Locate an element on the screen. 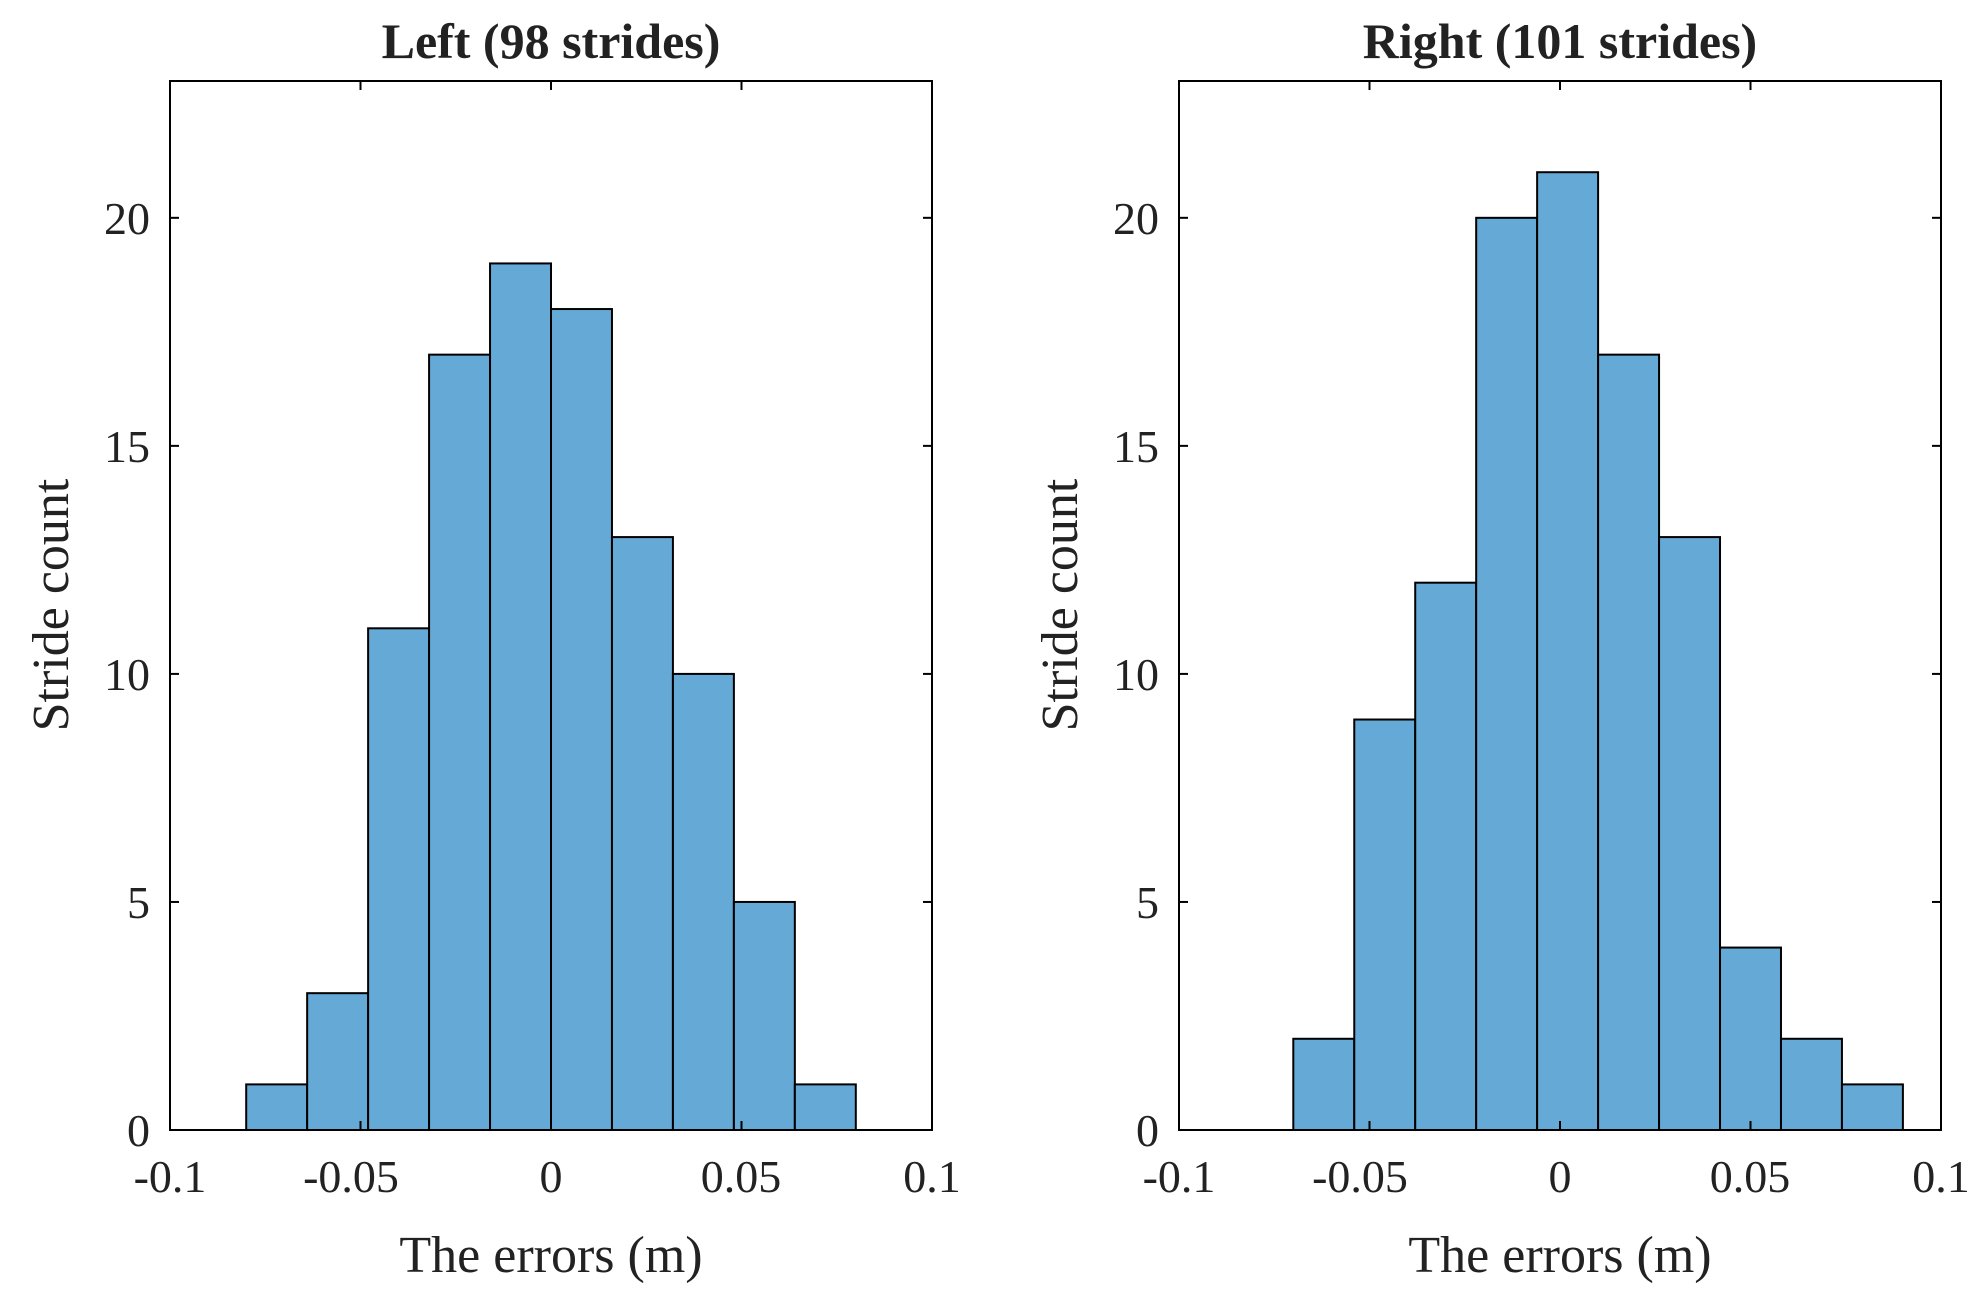 Image resolution: width=1979 pixels, height=1299 pixels. left-y-tick-label: 10 is located at coordinates (127, 674).